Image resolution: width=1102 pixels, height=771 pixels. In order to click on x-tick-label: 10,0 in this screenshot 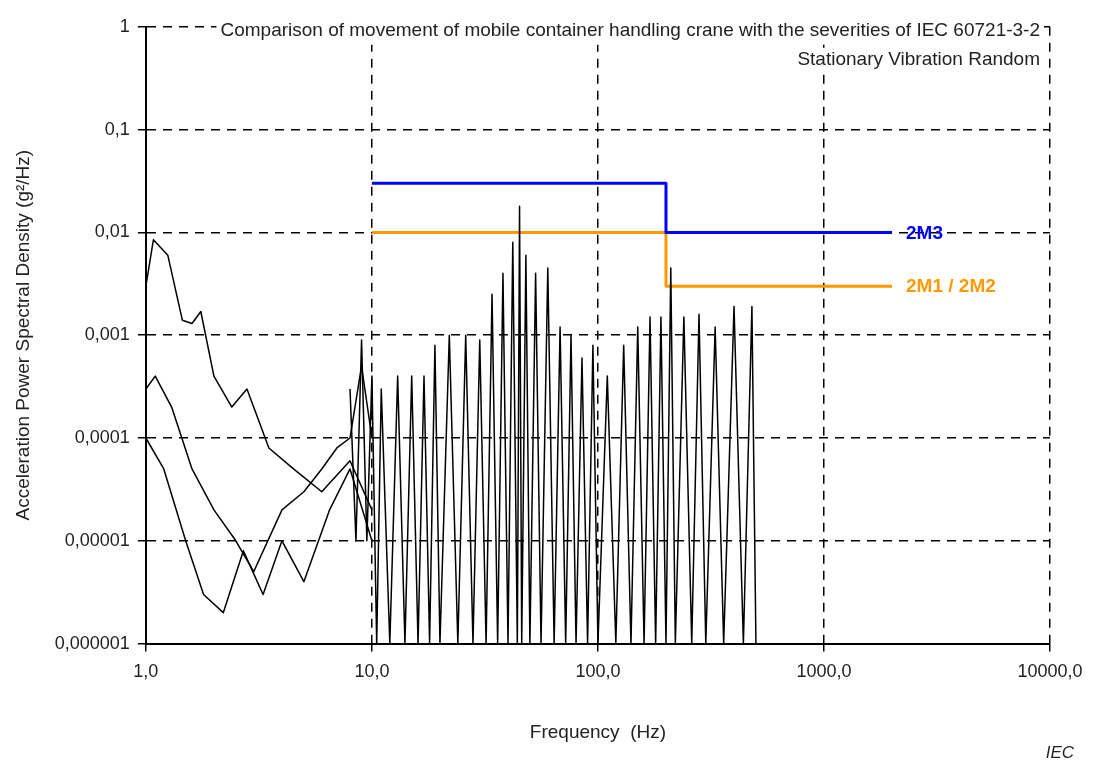, I will do `click(372, 671)`.